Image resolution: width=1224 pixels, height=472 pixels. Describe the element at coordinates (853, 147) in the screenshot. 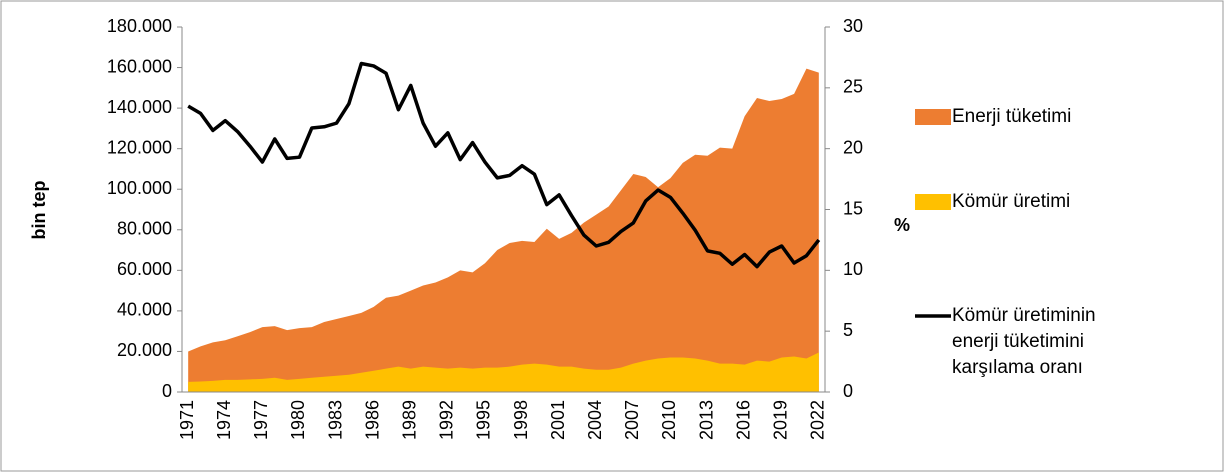

I see `y2-tick-label: 20` at that location.